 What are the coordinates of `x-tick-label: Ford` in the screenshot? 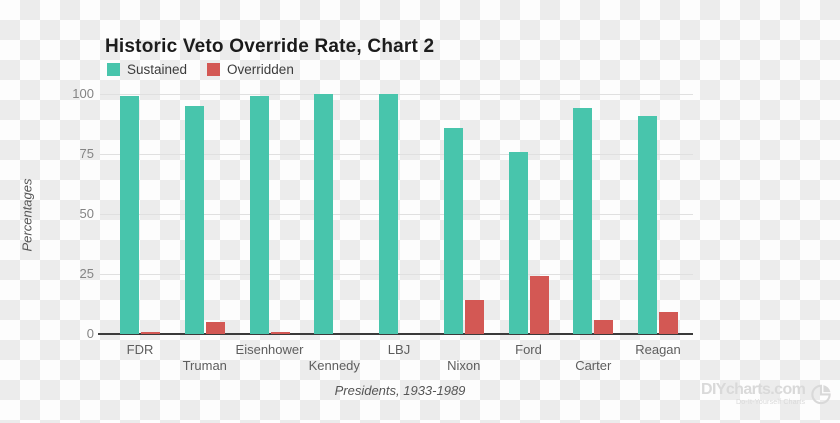 It's located at (528, 349).